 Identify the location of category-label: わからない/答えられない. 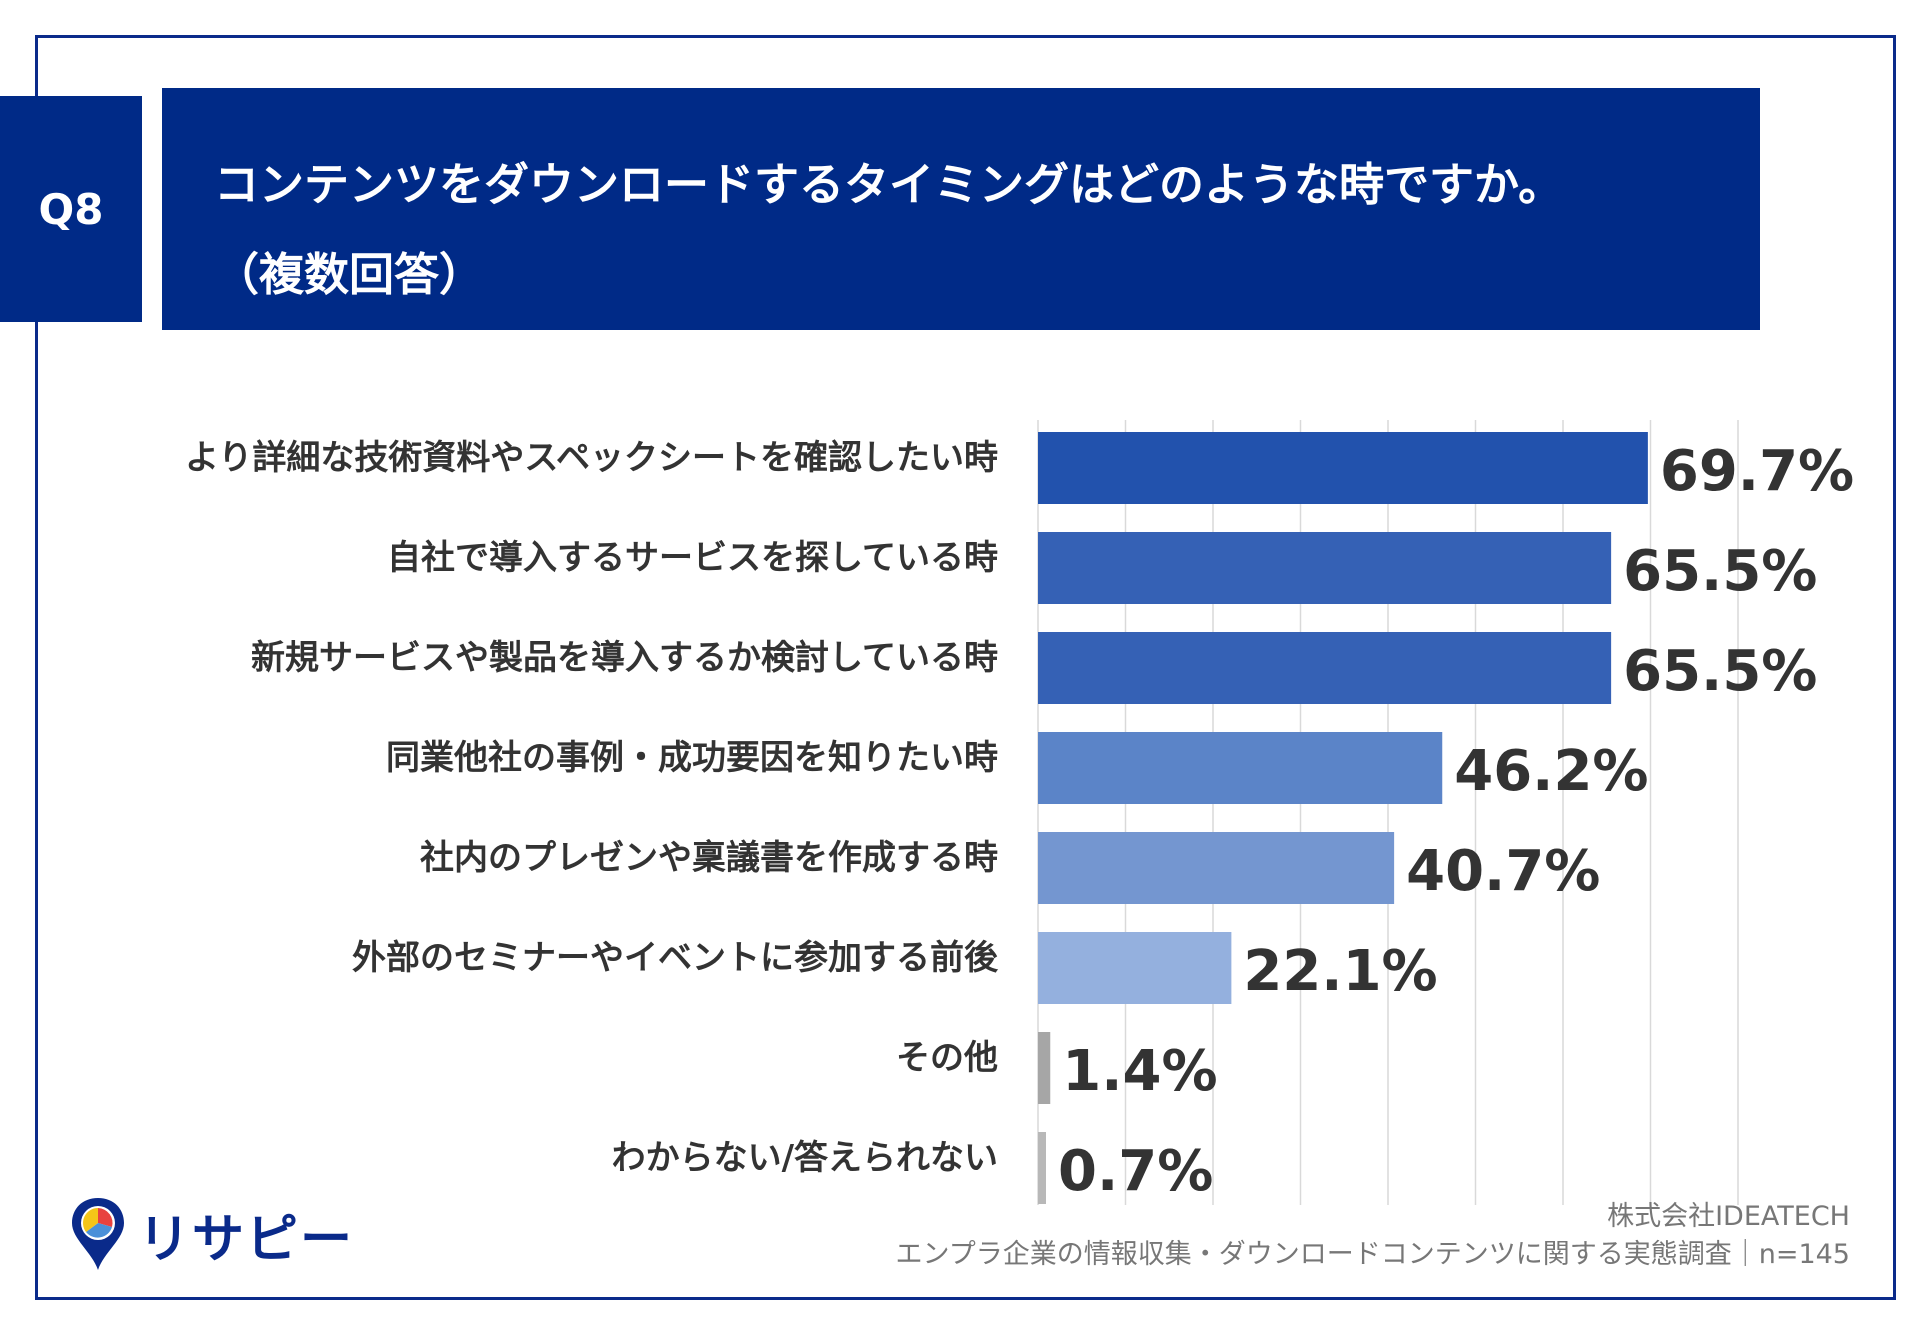
(804, 1158).